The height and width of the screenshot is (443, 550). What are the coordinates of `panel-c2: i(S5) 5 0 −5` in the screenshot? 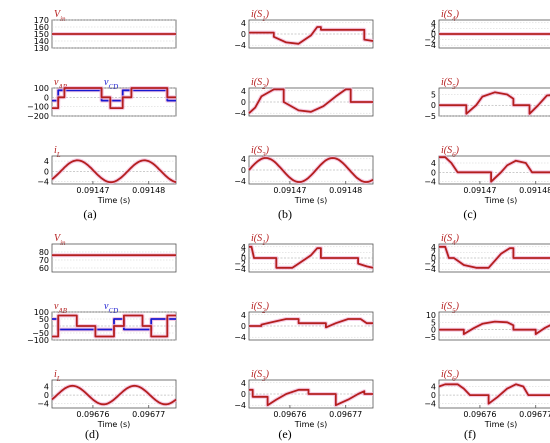 It's located at (487, 99).